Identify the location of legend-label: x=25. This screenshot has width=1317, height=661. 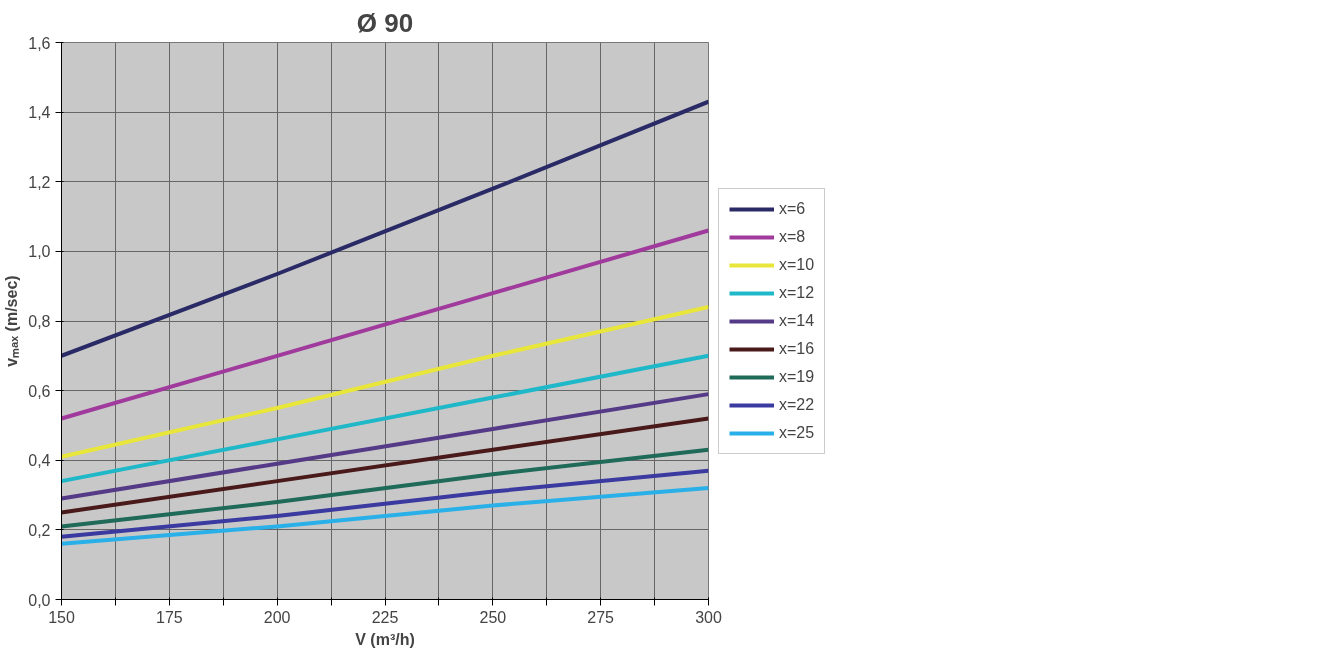
(797, 432).